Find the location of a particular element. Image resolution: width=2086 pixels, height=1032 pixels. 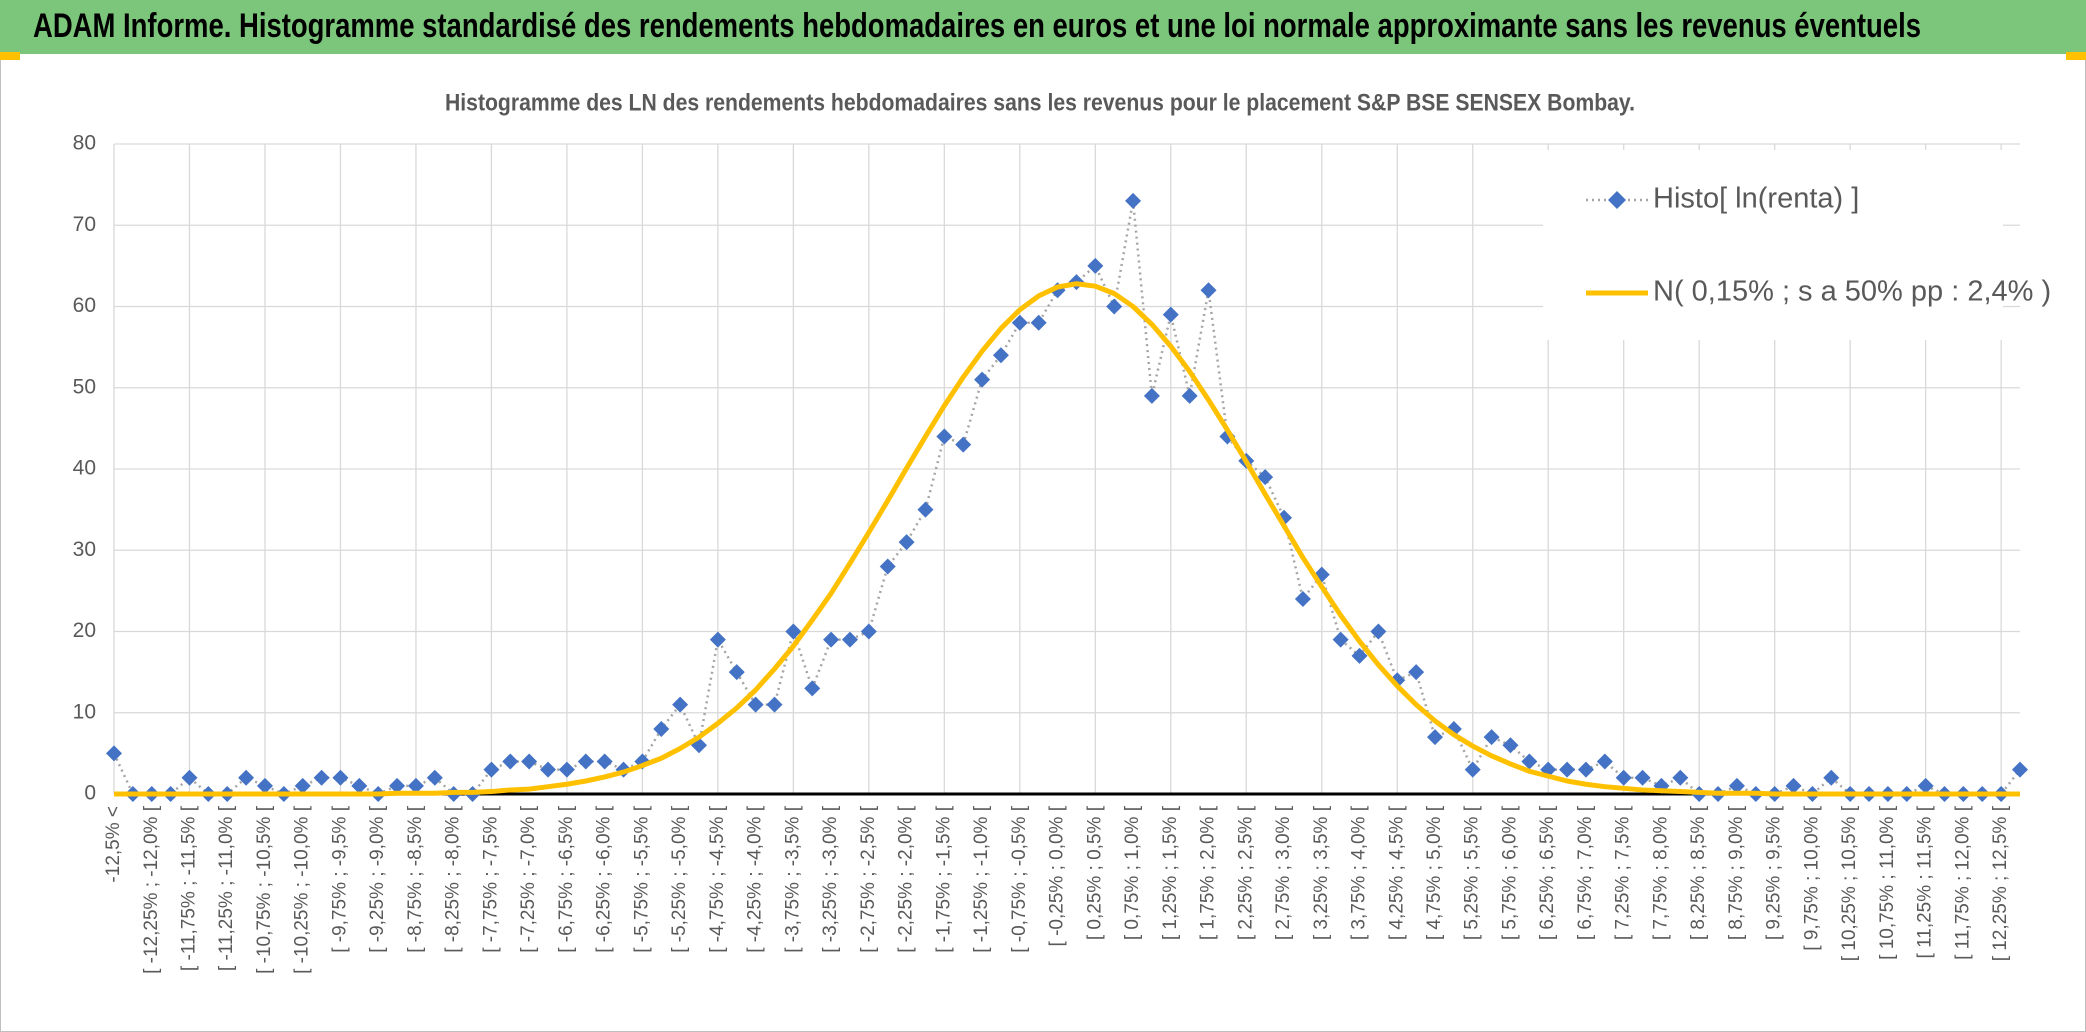

y-tick-label: 50 is located at coordinates (84, 386).